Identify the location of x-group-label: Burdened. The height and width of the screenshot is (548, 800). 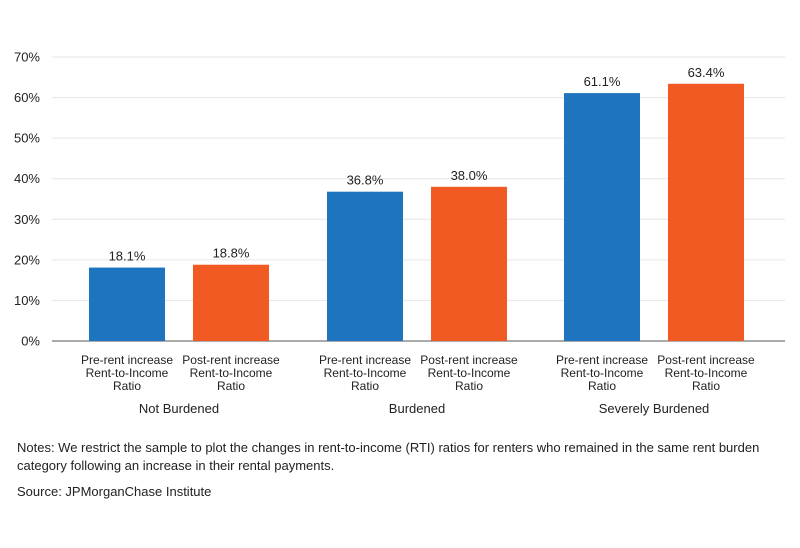
(417, 408).